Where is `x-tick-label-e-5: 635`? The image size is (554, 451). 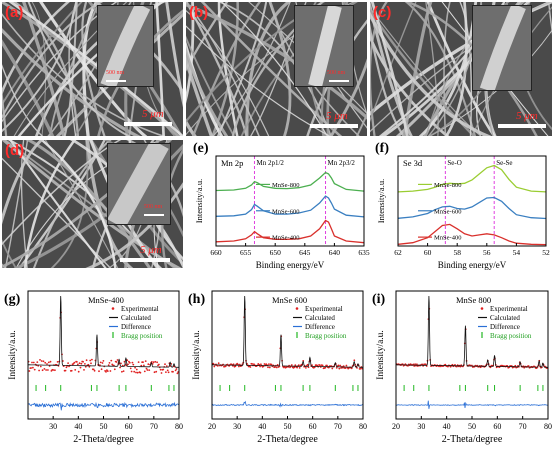 x-tick-label-e-5: 635 is located at coordinates (364, 252).